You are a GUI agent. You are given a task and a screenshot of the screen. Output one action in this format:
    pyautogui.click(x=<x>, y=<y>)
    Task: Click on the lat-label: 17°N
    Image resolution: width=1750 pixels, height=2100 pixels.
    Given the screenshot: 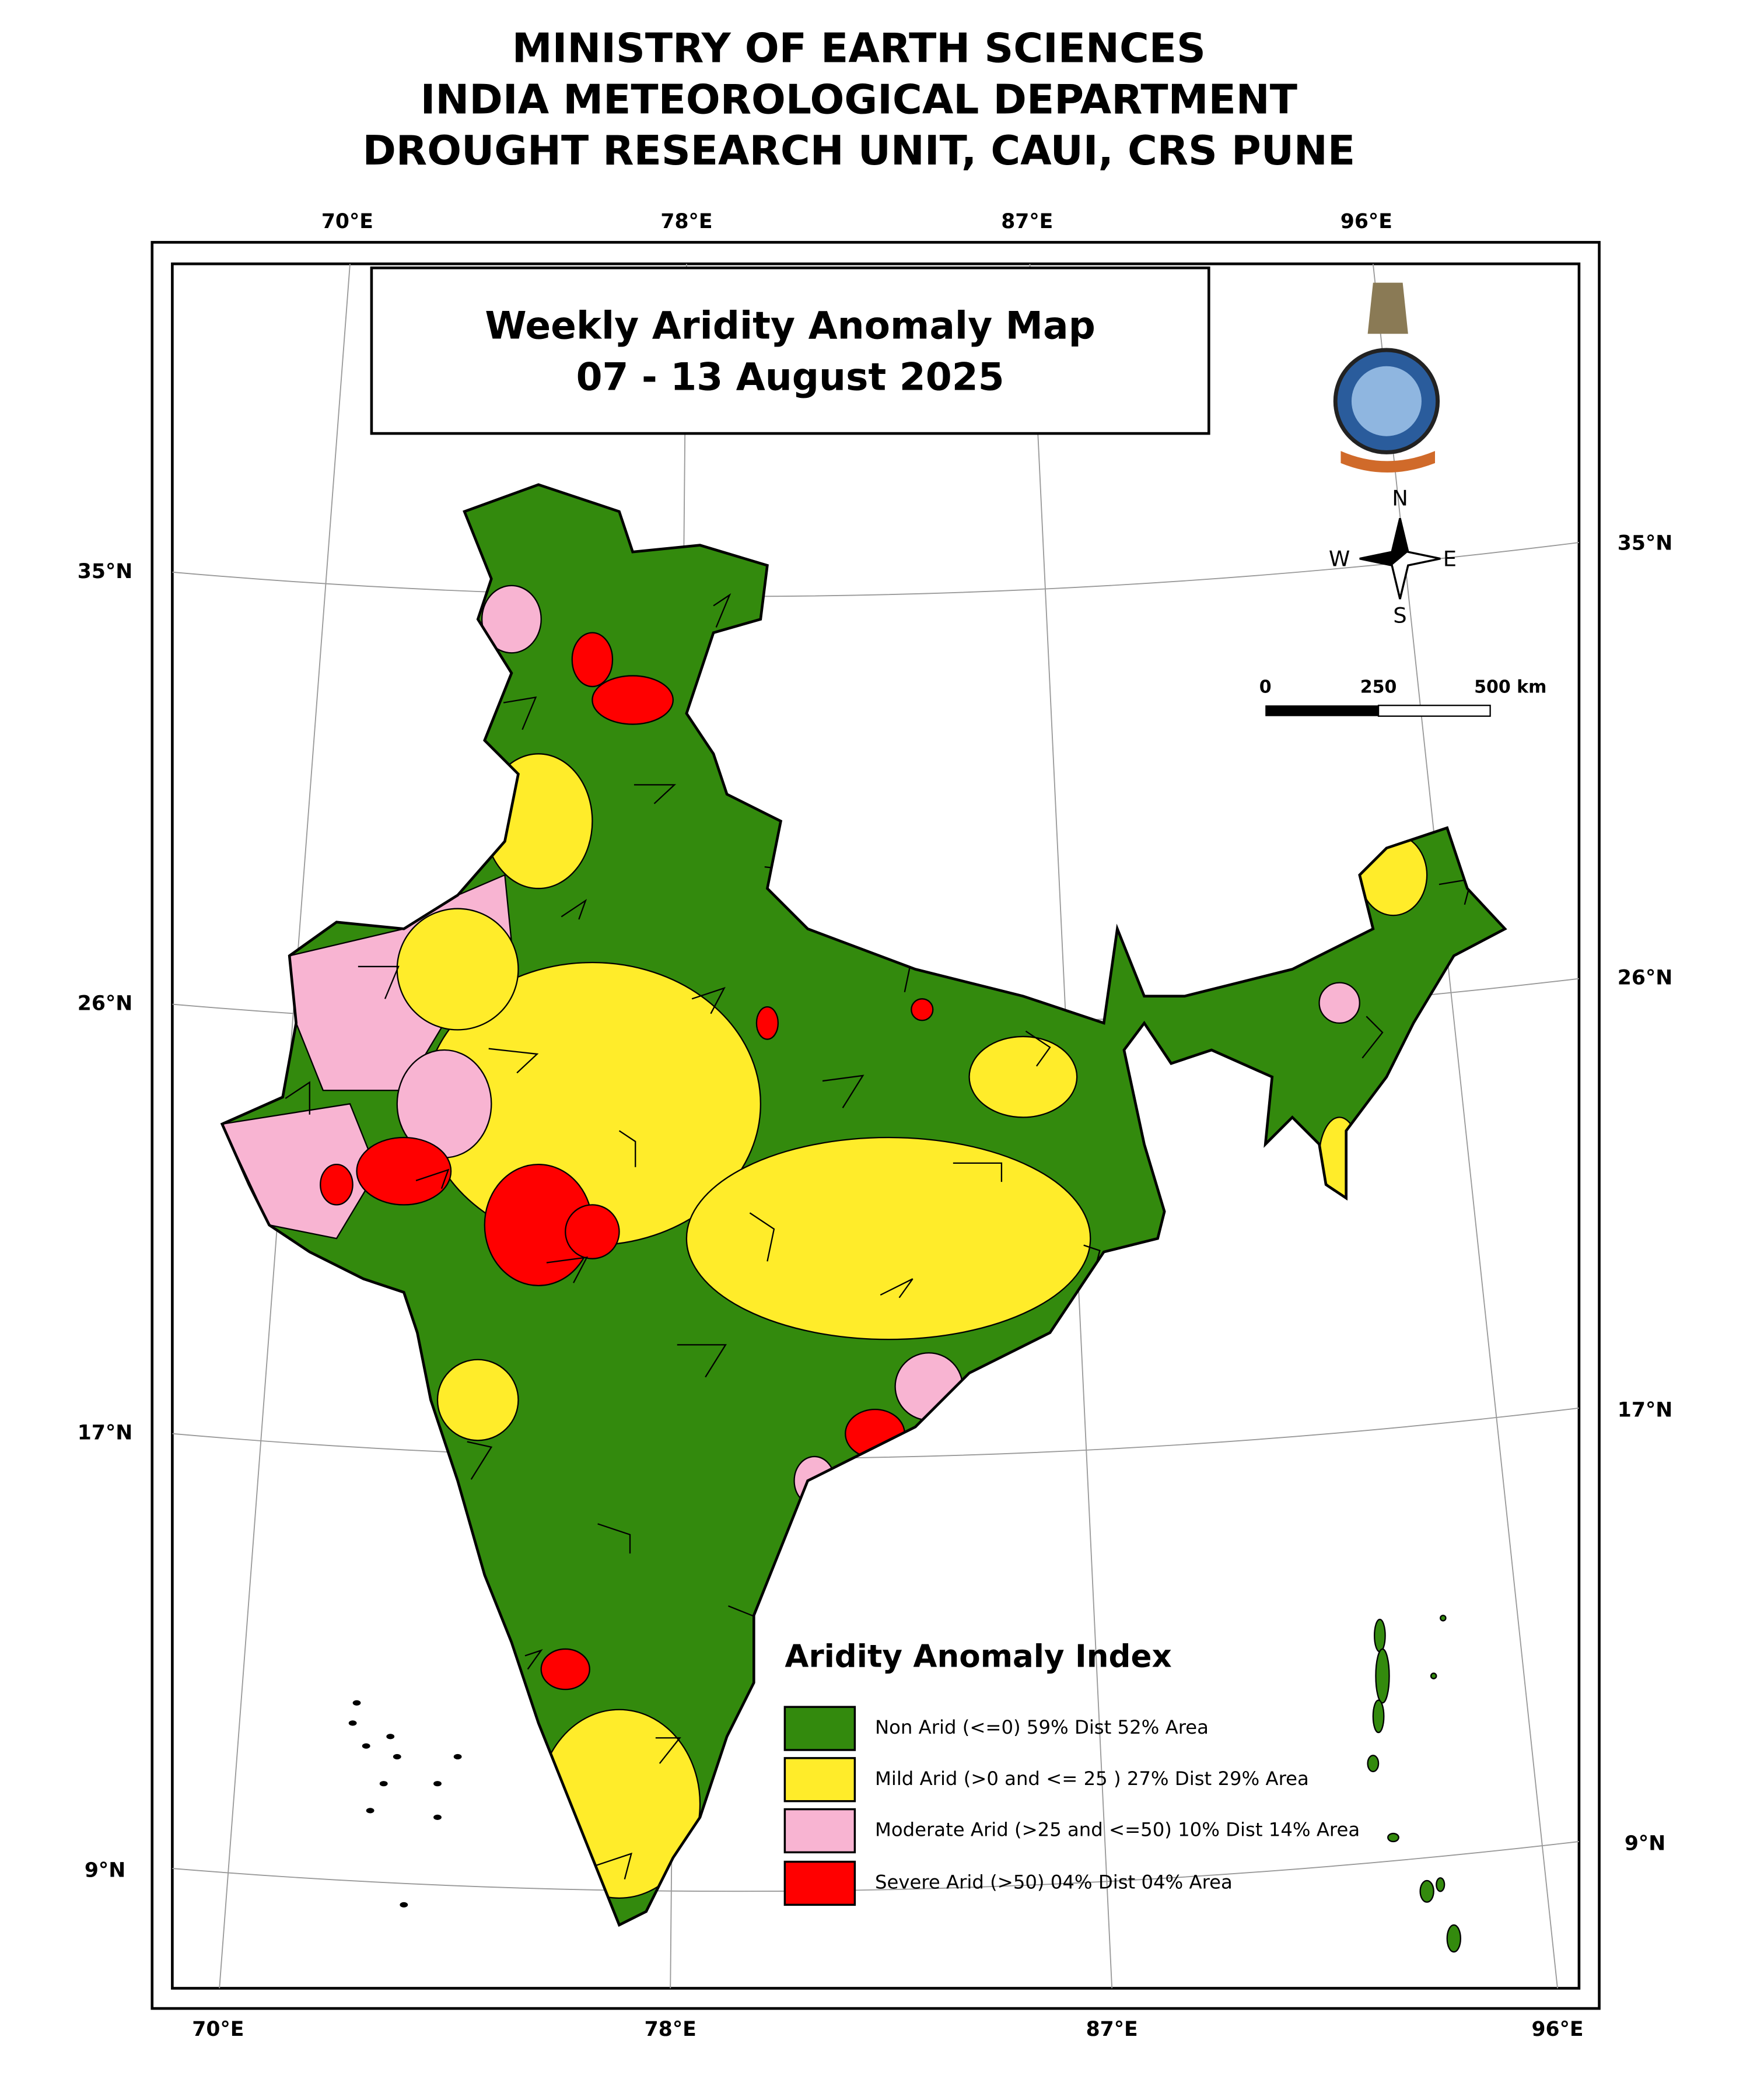 What is the action you would take?
    pyautogui.click(x=105, y=1433)
    